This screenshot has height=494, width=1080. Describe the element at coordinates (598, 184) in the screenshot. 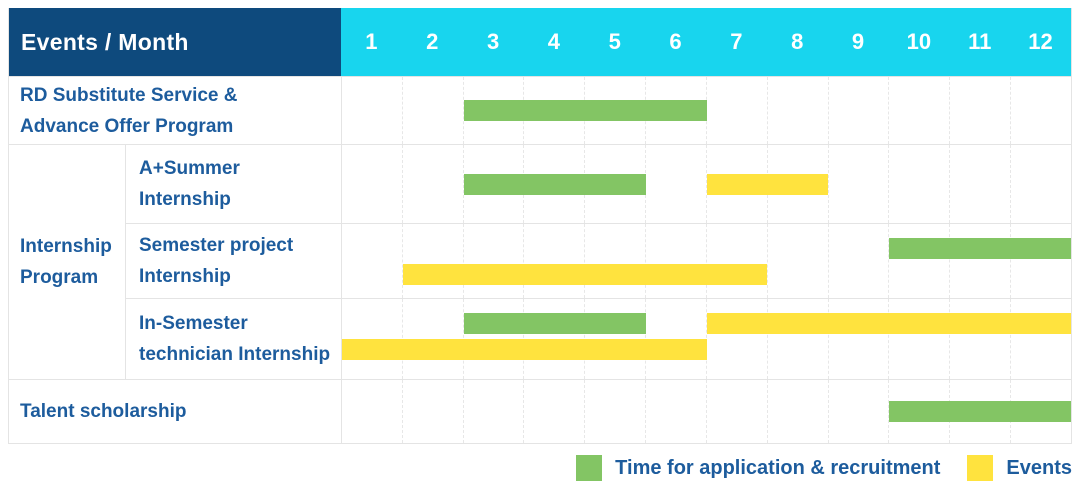

I see `table-row: A+Summer Internship` at that location.